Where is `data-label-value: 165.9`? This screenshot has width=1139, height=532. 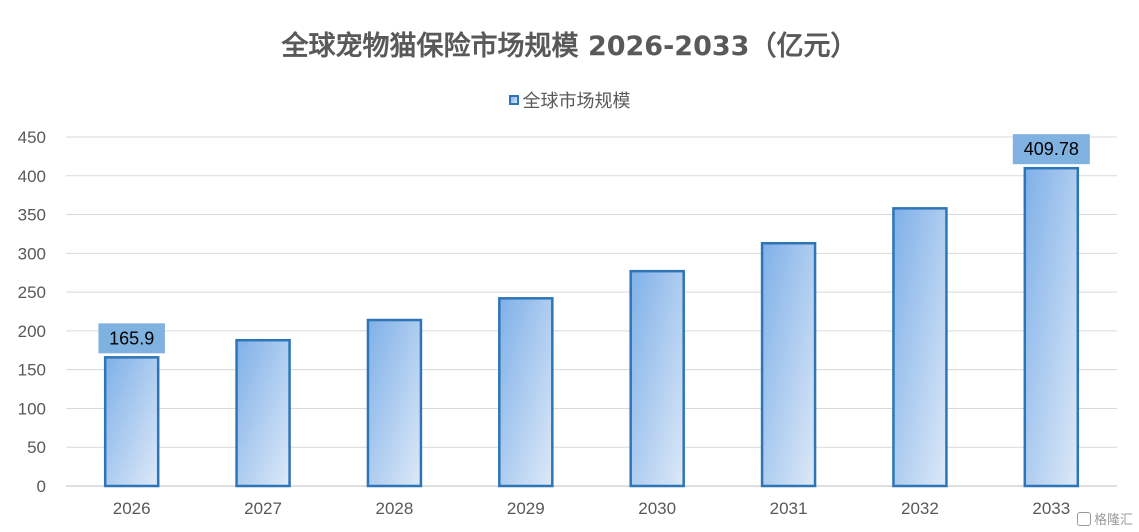
data-label-value: 165.9 is located at coordinates (131, 338).